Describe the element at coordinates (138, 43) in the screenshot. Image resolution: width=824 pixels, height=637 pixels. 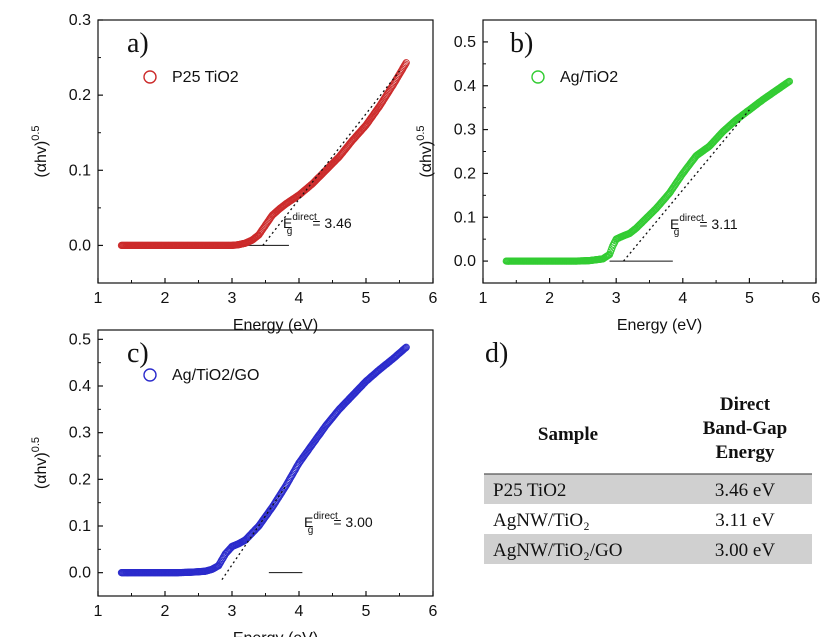
I see `panel-letter: a)` at that location.